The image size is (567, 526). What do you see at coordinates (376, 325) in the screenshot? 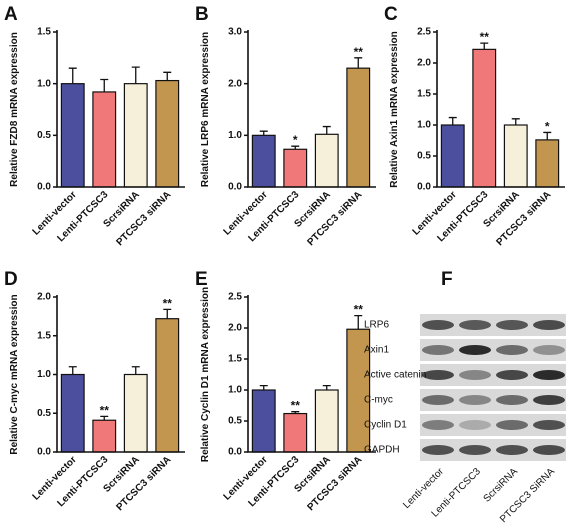
I see `blot-row-label: LRP6` at bounding box center [376, 325].